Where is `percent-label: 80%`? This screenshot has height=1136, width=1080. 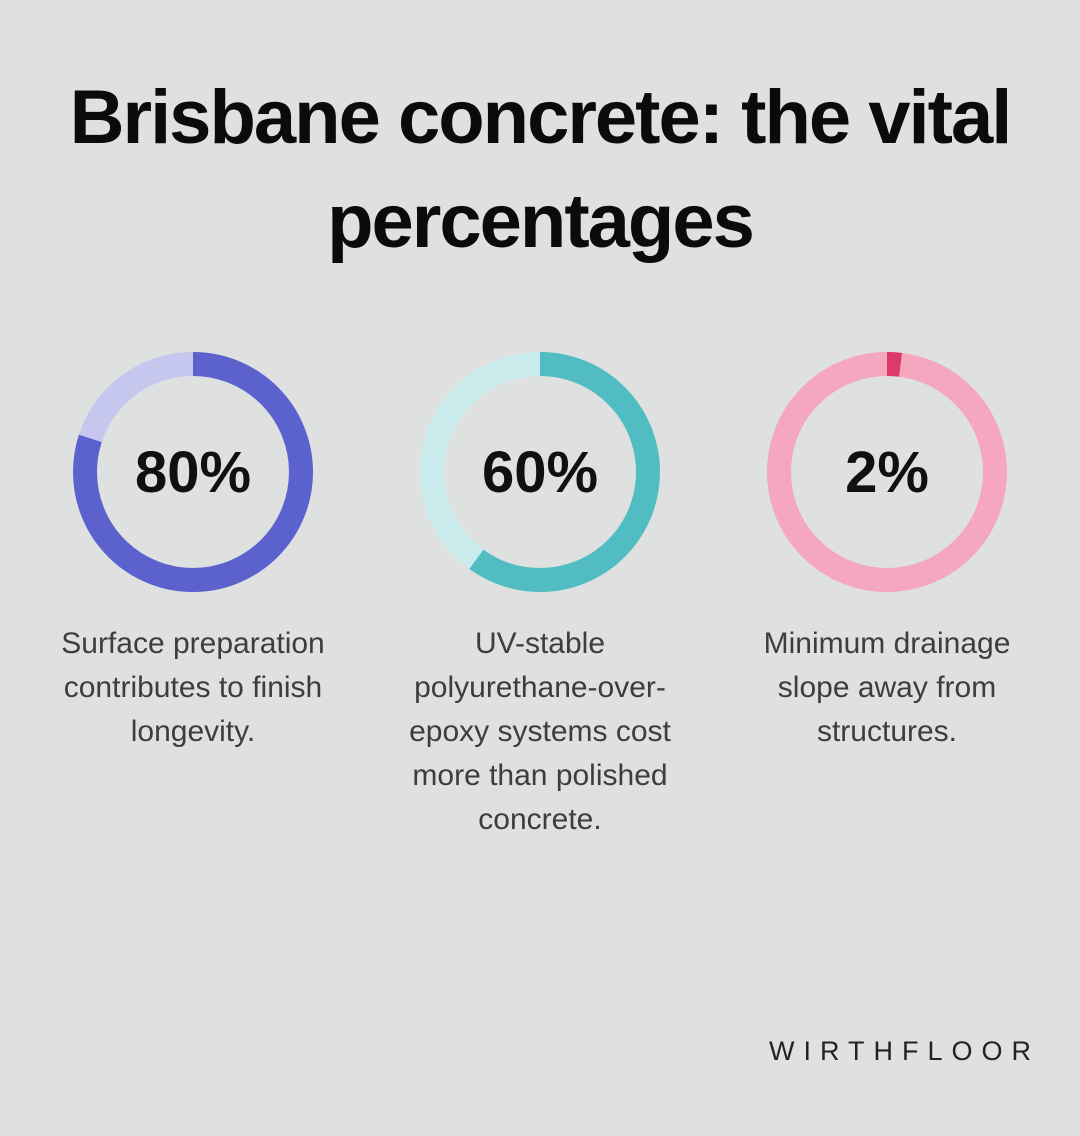
percent-label: 80% is located at coordinates (193, 472).